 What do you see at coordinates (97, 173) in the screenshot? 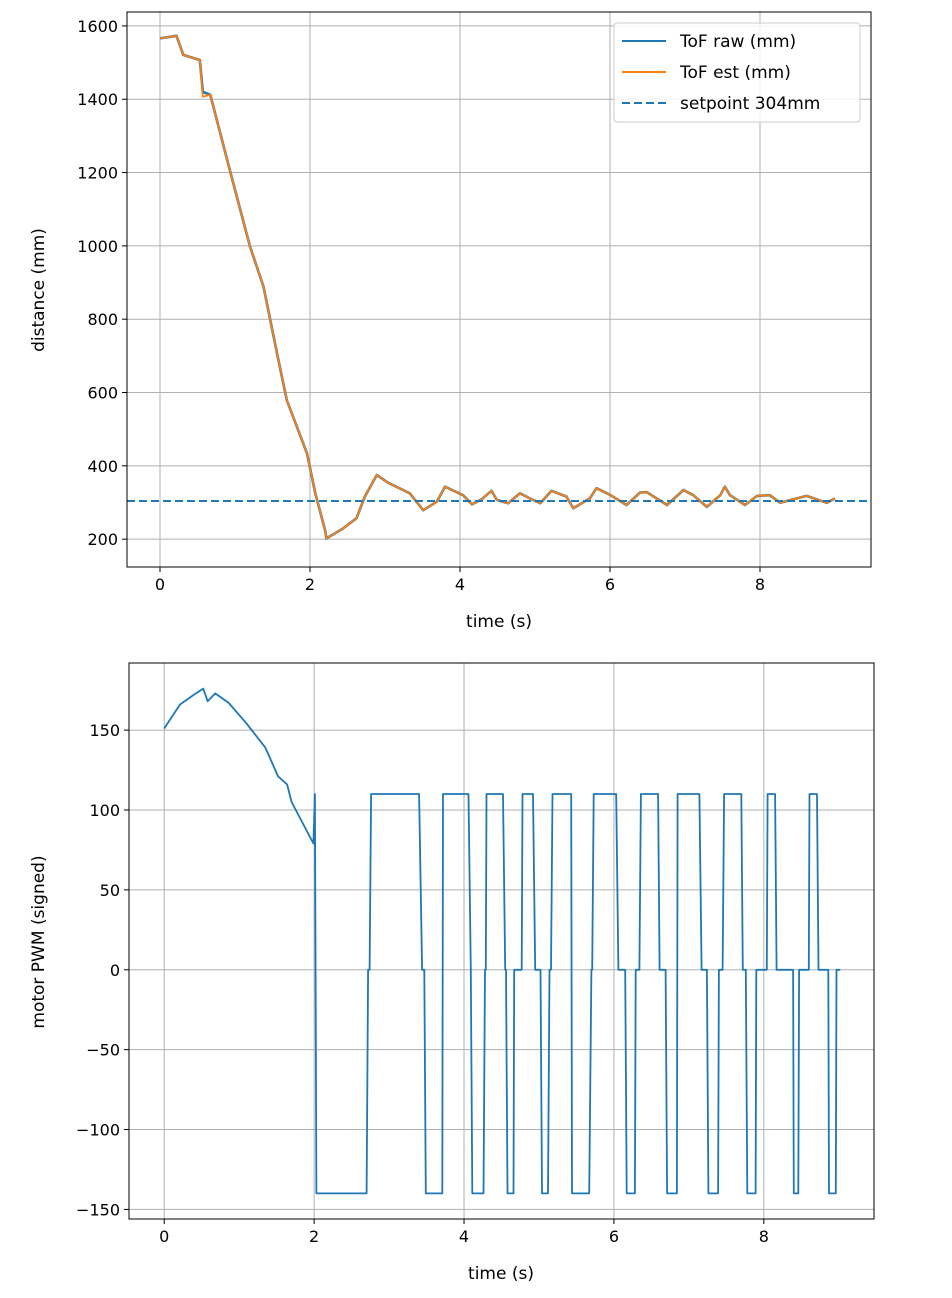
I see `y-tick-label: 1200` at bounding box center [97, 173].